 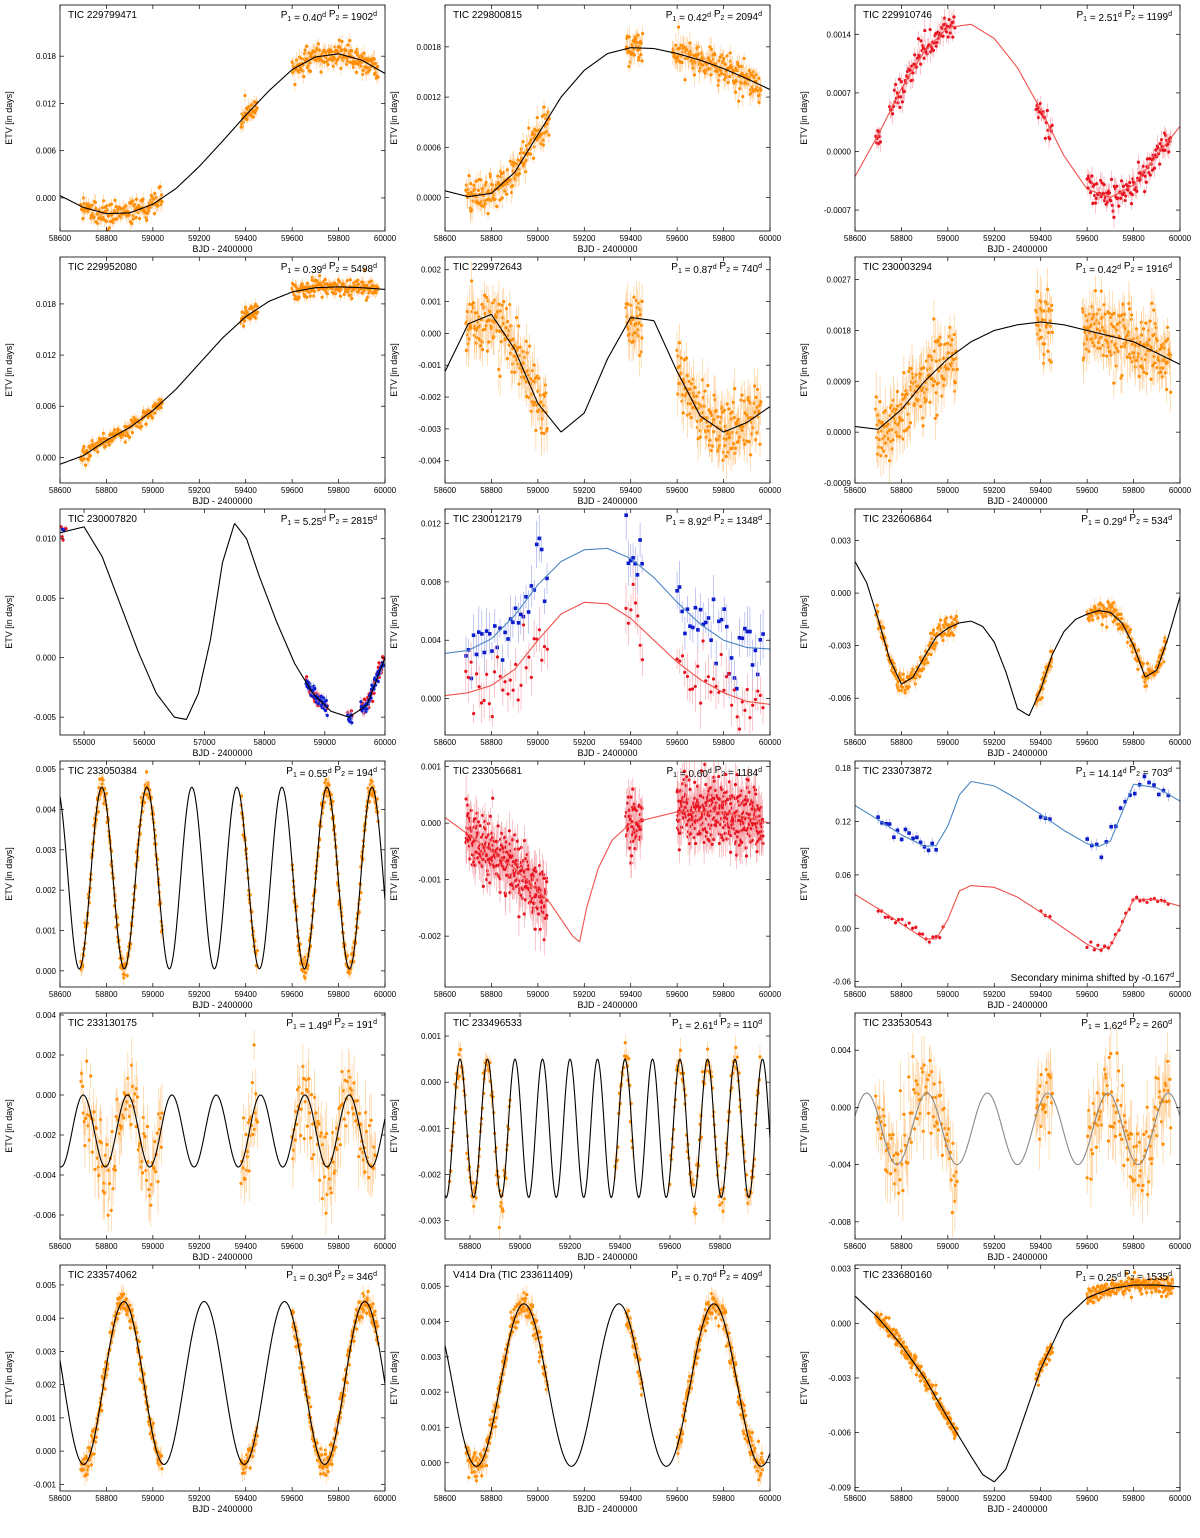 What do you see at coordinates (839, 330) in the screenshot?
I see `y-tick-label: 0.0018` at bounding box center [839, 330].